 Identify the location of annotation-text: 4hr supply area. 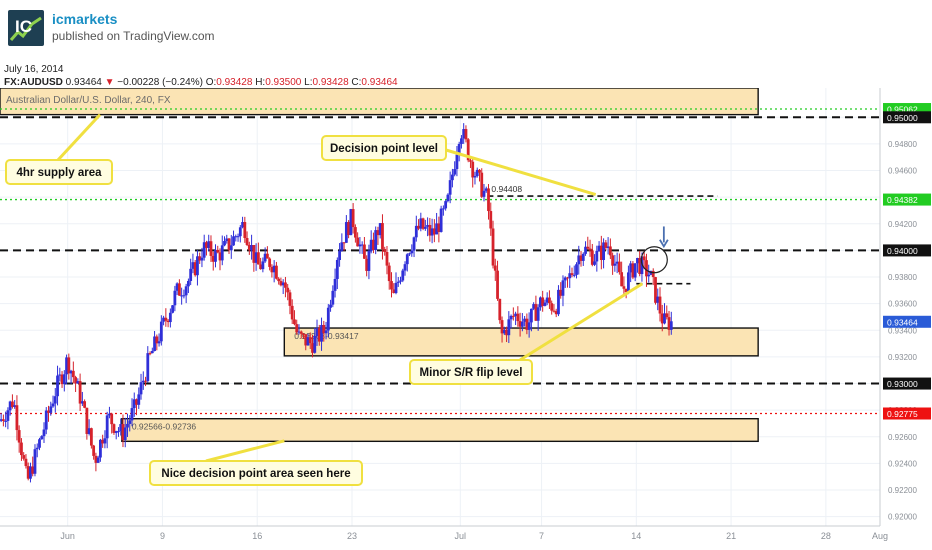
(59, 173).